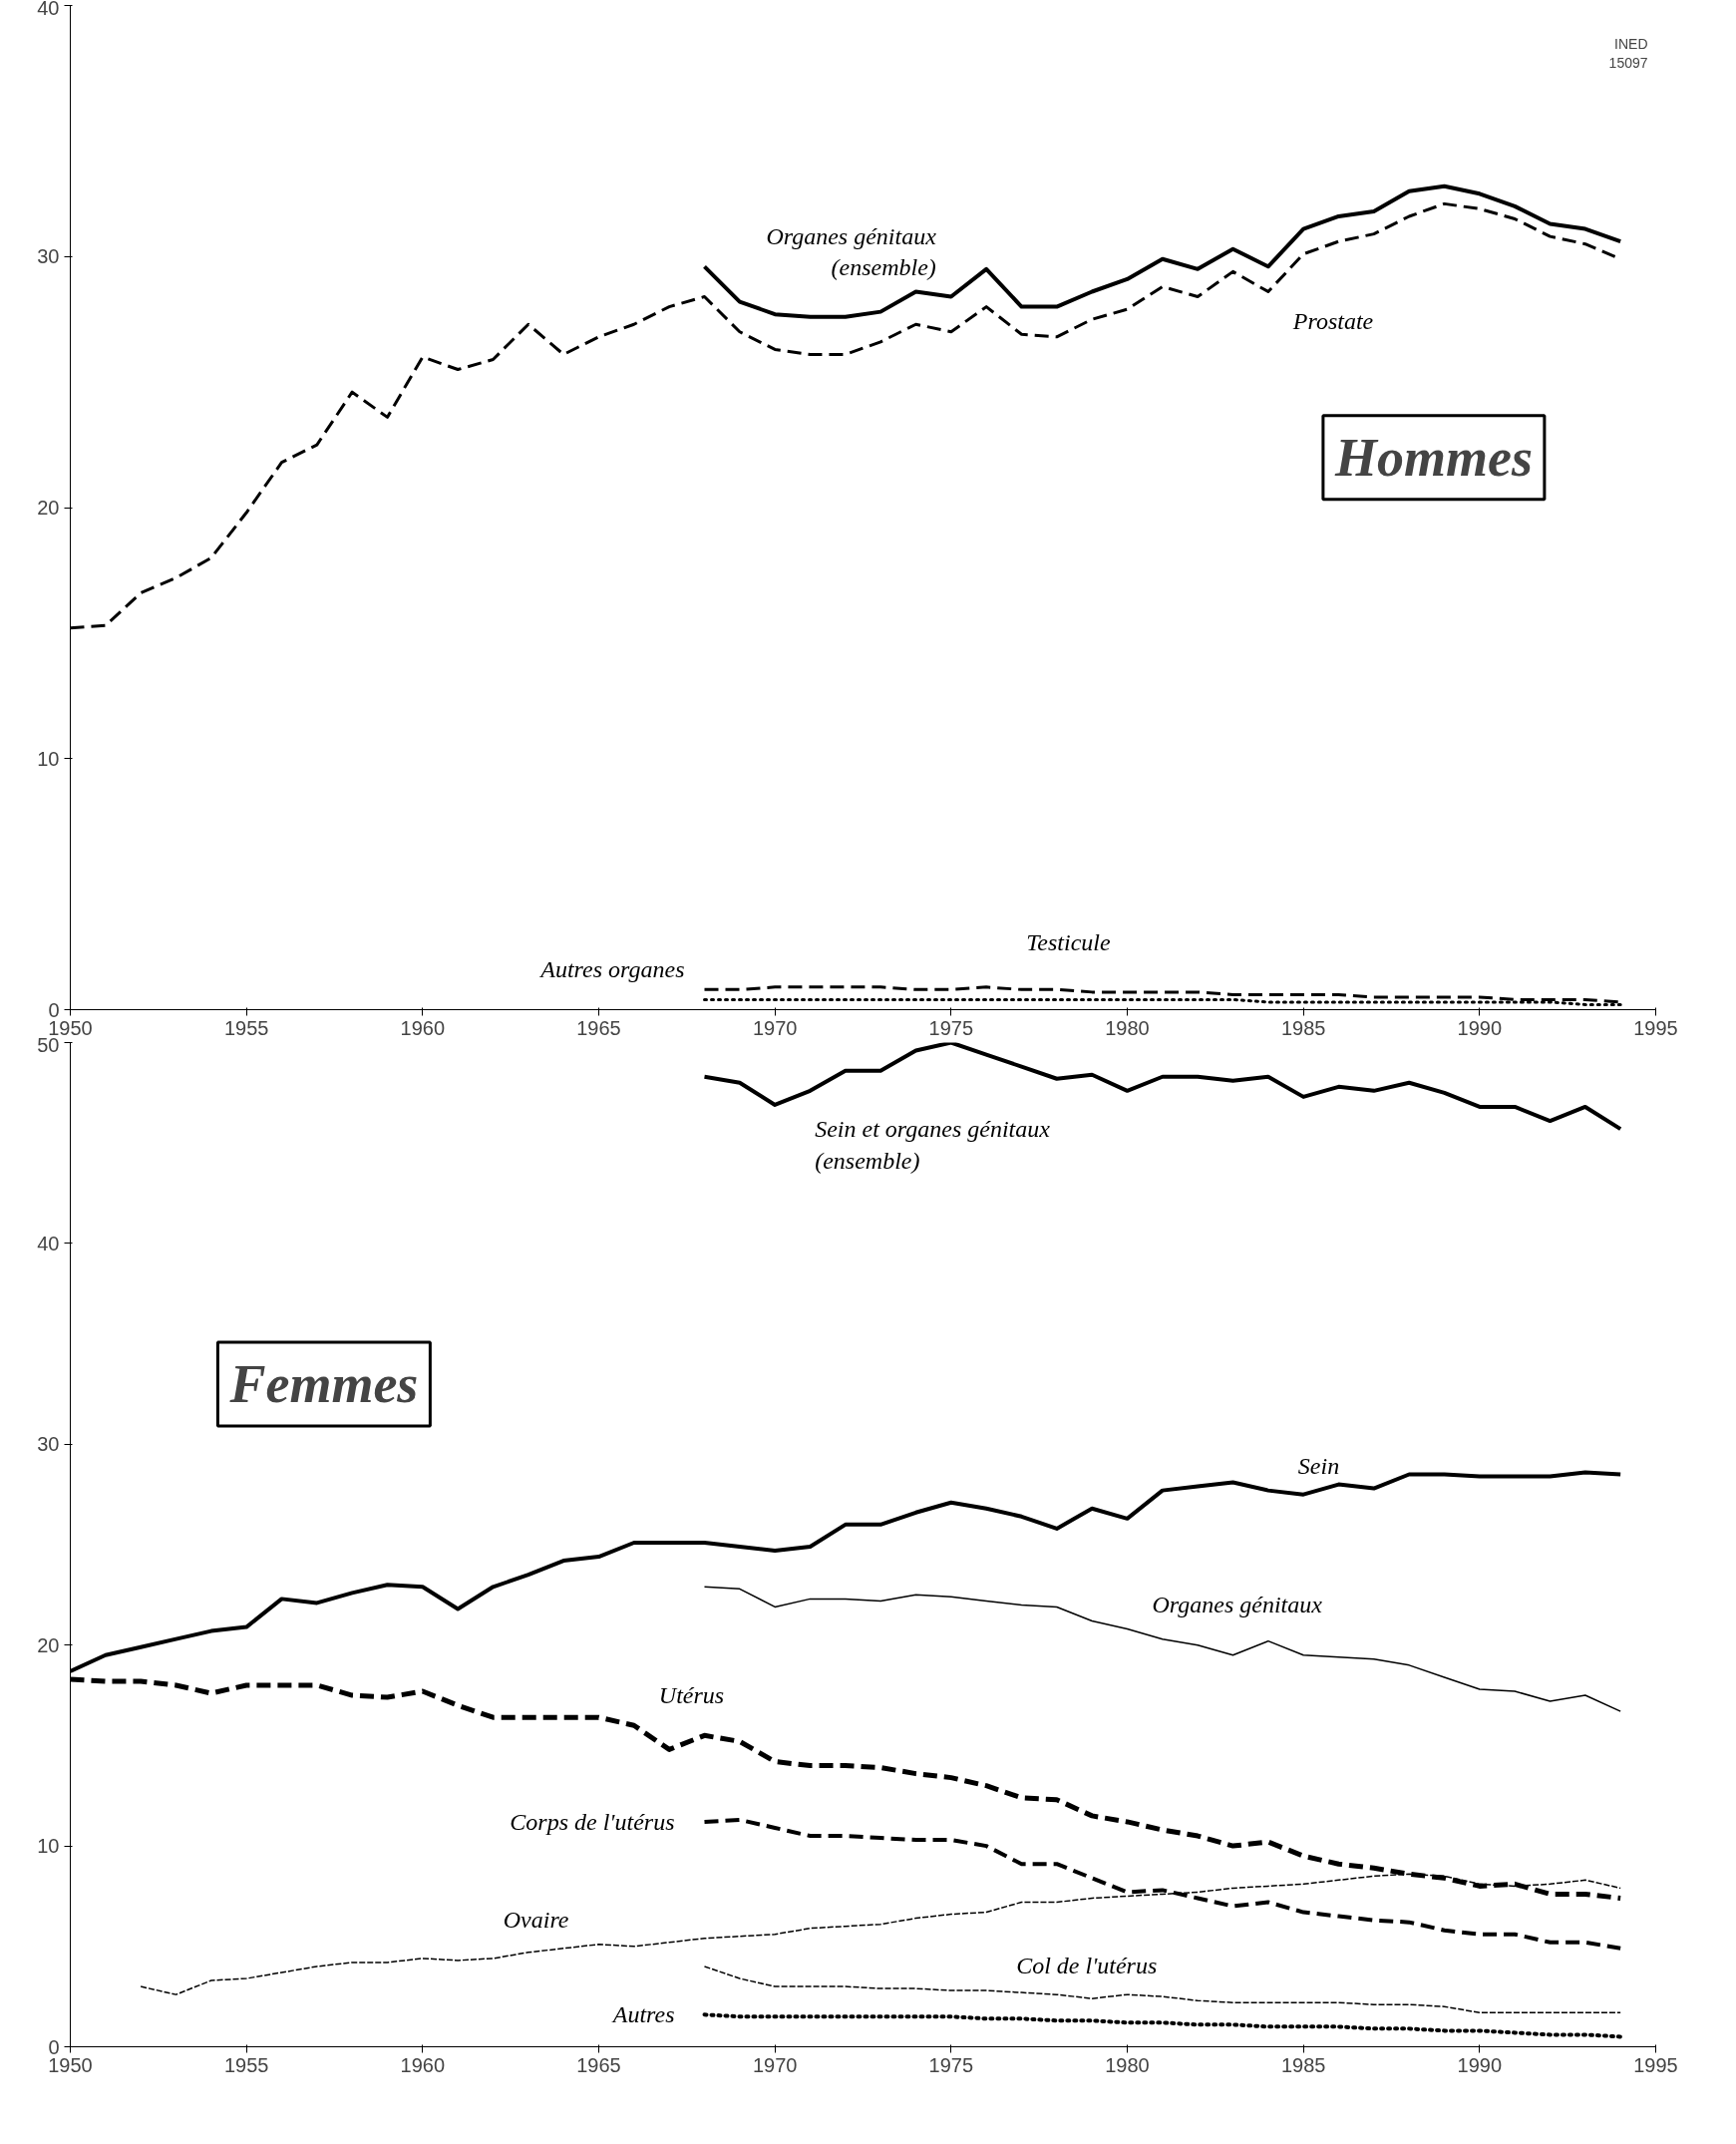  I want to click on series-label: Prostate, so click(1332, 321).